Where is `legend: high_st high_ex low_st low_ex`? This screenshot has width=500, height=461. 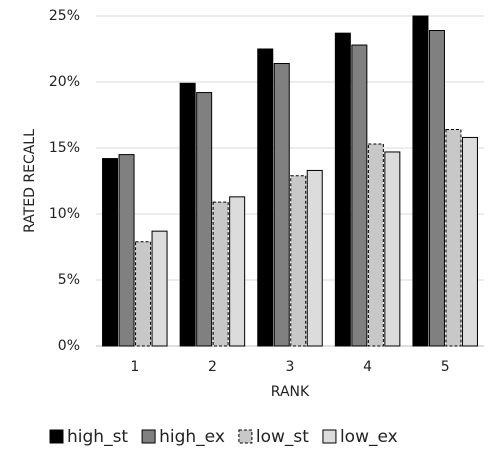
legend: high_st high_ex low_st low_ex is located at coordinates (223, 437).